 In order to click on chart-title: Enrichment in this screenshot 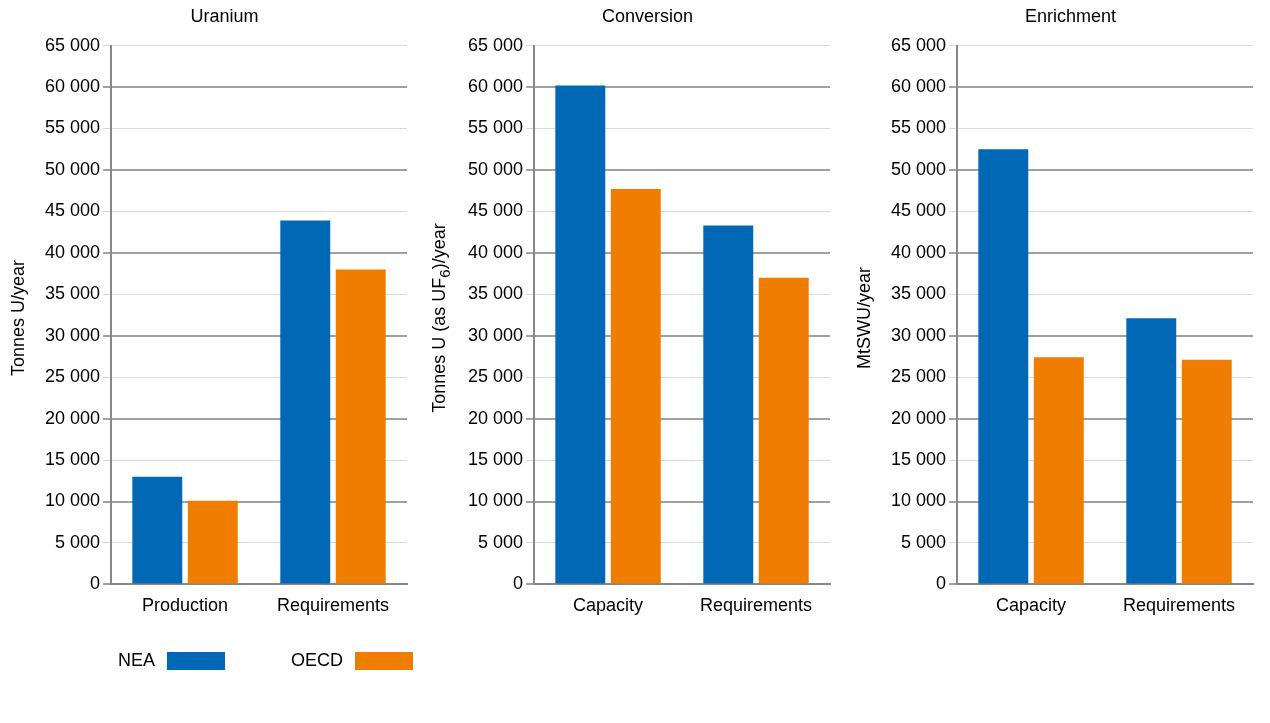, I will do `click(1070, 15)`.